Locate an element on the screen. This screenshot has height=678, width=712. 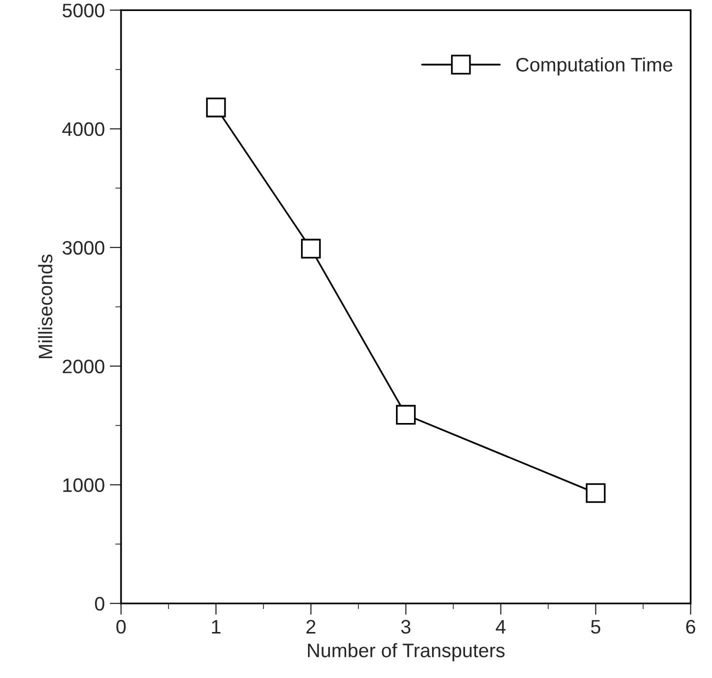
legend-label: Computation Time is located at coordinates (594, 66).